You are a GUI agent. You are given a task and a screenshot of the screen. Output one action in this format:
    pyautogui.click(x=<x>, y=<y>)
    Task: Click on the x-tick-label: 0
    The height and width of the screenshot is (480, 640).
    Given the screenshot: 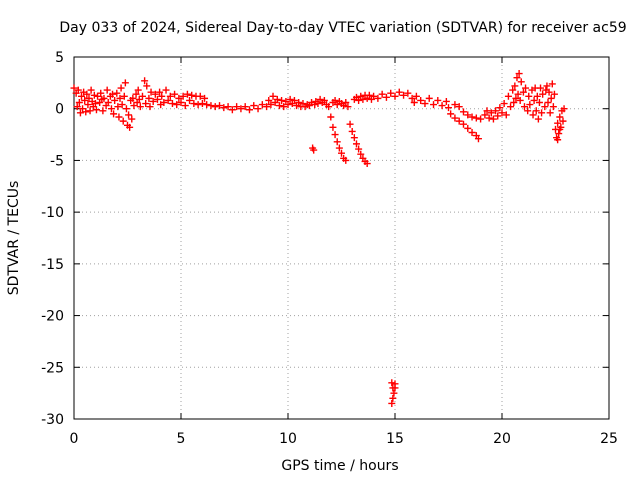 What is the action you would take?
    pyautogui.click(x=74, y=439)
    